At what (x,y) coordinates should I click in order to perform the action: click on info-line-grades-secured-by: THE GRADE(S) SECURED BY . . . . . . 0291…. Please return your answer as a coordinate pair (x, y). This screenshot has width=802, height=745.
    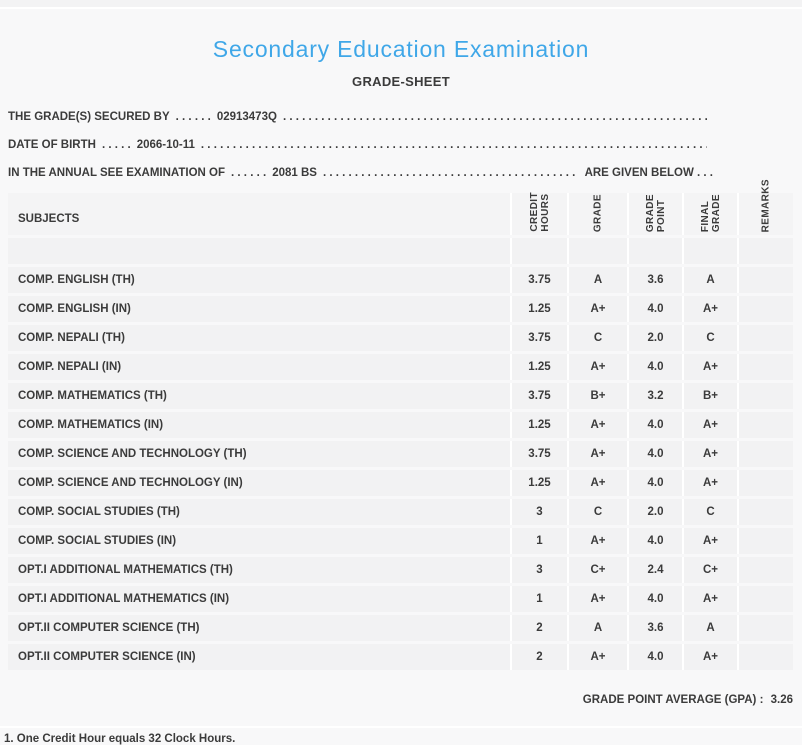
    Looking at the image, I should click on (360, 117).